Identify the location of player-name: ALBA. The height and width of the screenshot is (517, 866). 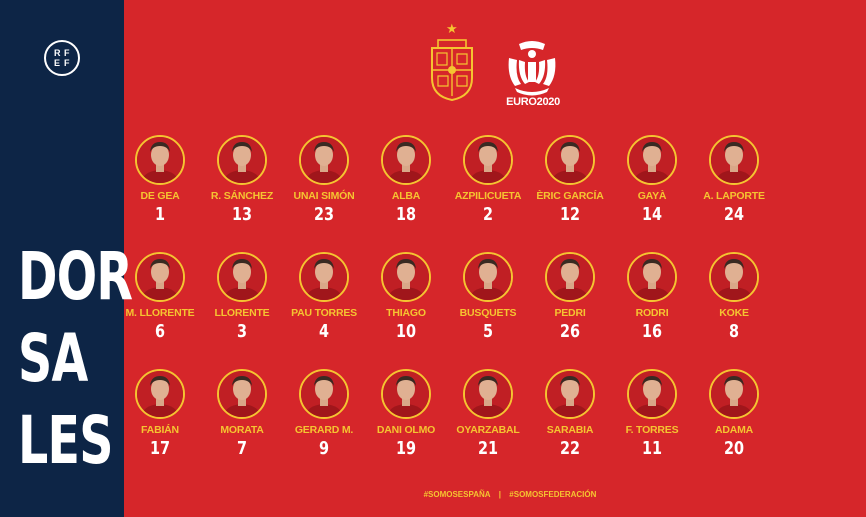
(406, 196).